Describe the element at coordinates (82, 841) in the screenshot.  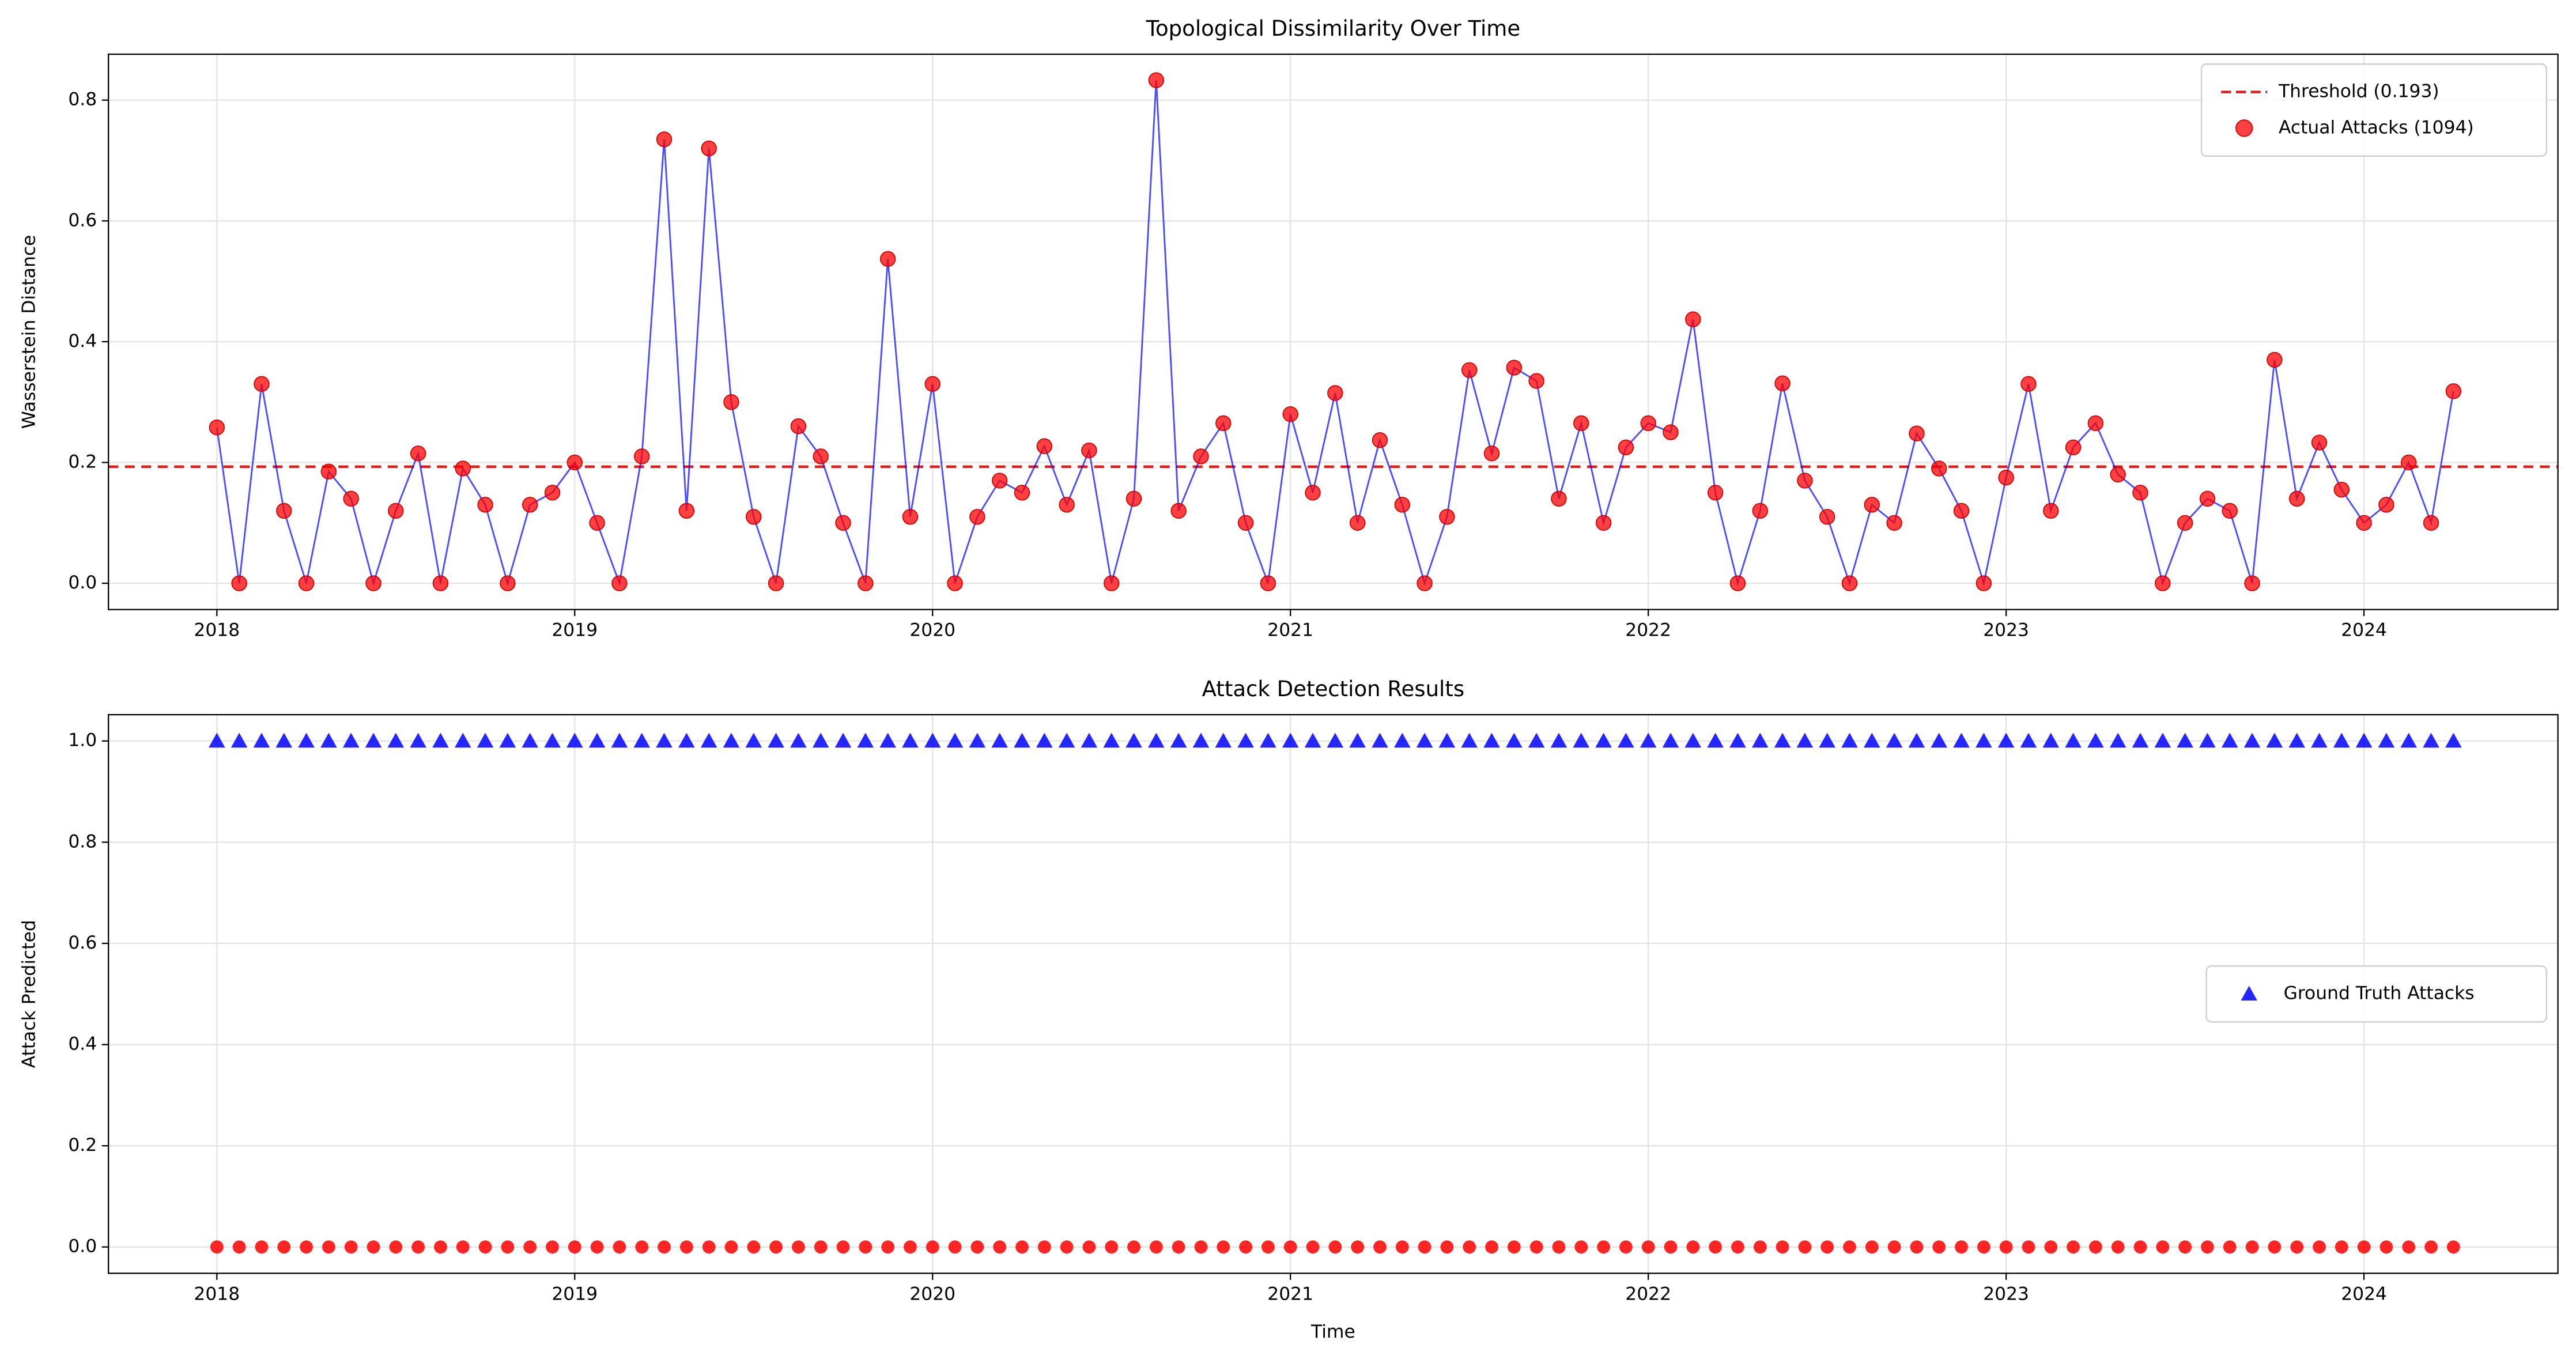
I see `y-tick-label: 0.8` at that location.